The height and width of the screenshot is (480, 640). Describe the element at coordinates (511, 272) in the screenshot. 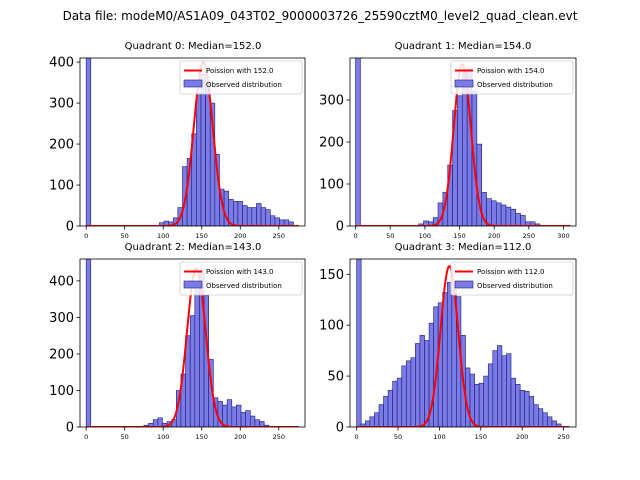

I see `legend-curve-label: Poission with 112.0` at that location.